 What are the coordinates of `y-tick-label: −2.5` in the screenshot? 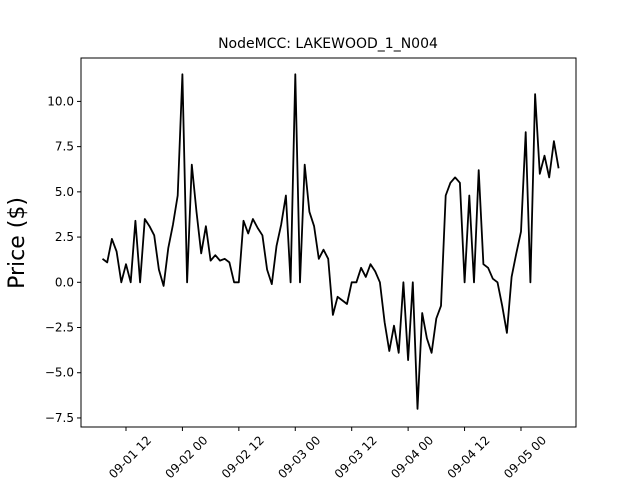 It's located at (59, 328).